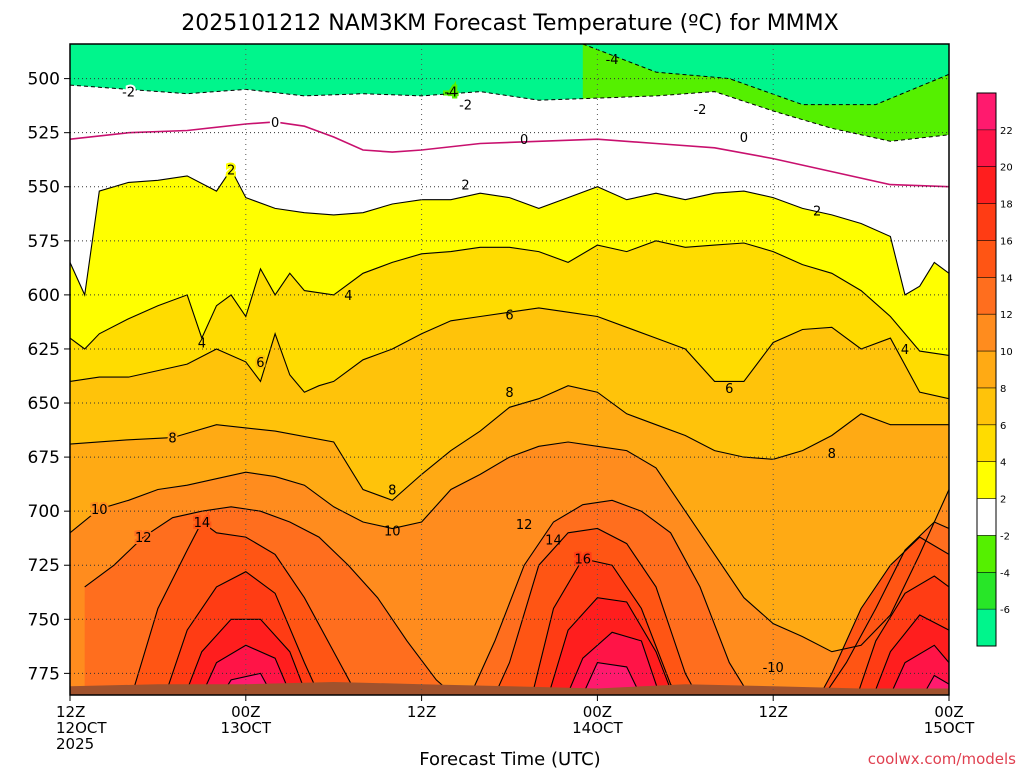 This screenshot has width=1024, height=768. I want to click on isotherm-label: 10, so click(99, 510).